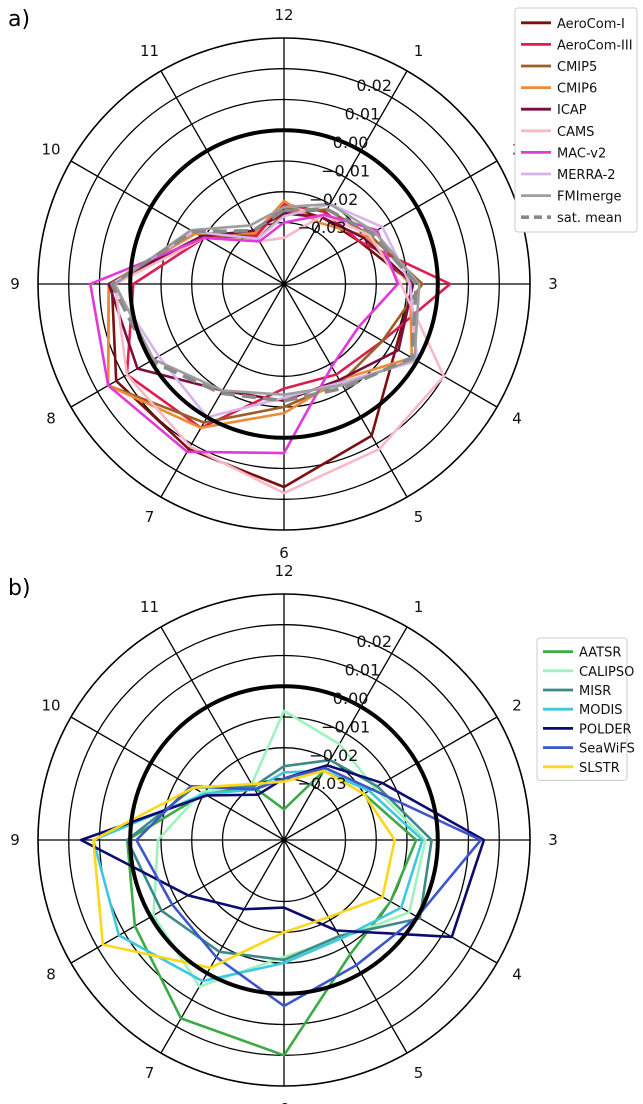 The width and height of the screenshot is (643, 1104). I want to click on radial-gridline, so click(284, 284).